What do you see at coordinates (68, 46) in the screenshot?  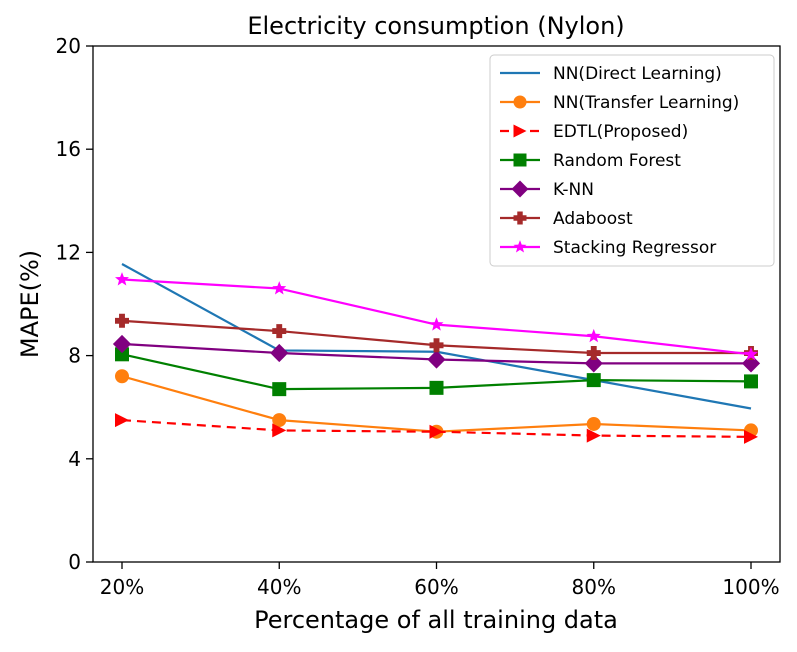 I see `y-tick-label: 20` at bounding box center [68, 46].